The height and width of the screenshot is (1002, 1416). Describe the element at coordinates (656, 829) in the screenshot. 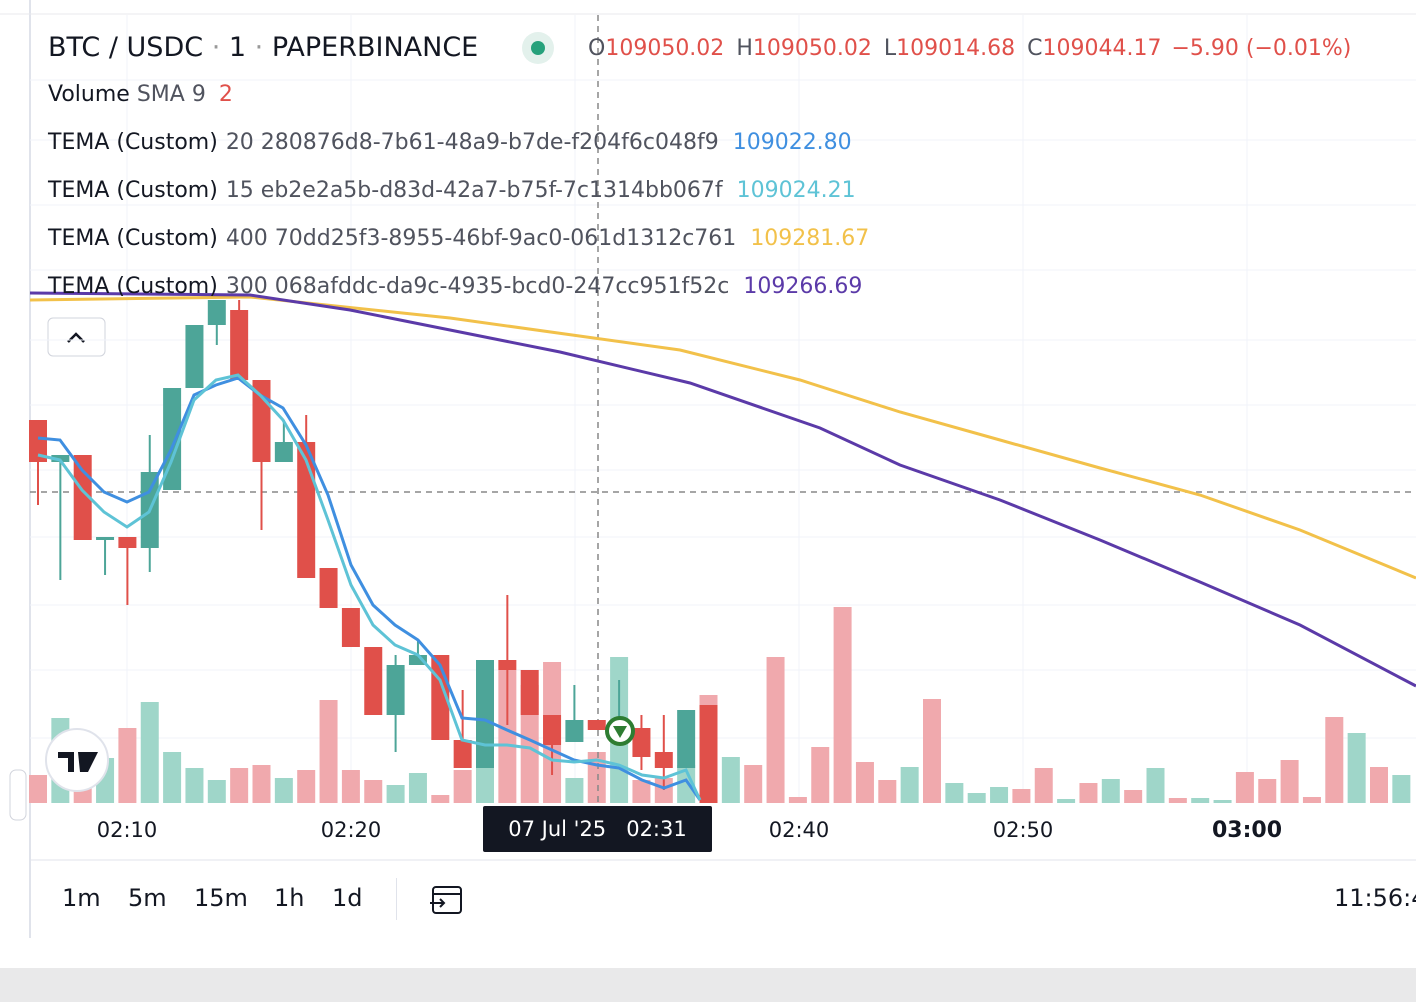

I see `crosshair-time: 02:31` at that location.